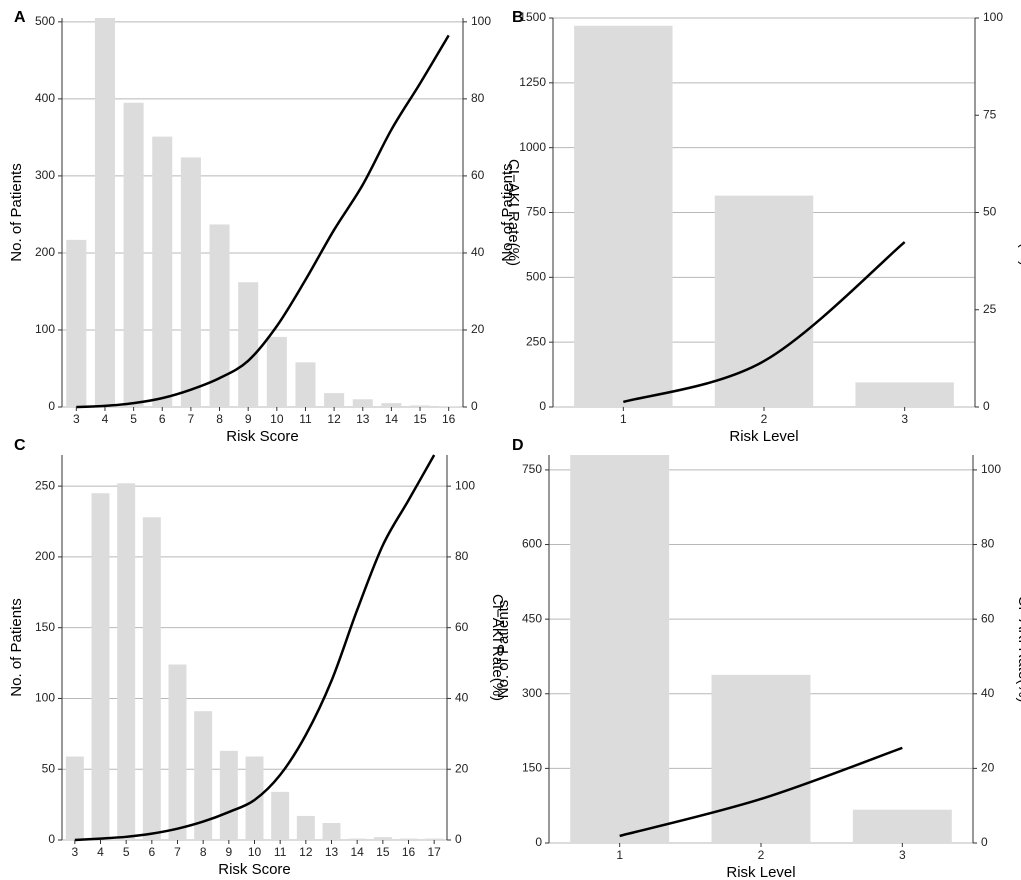 This screenshot has width=1021, height=880. Describe the element at coordinates (357, 852) in the screenshot. I see `x-tick-label: 14` at that location.